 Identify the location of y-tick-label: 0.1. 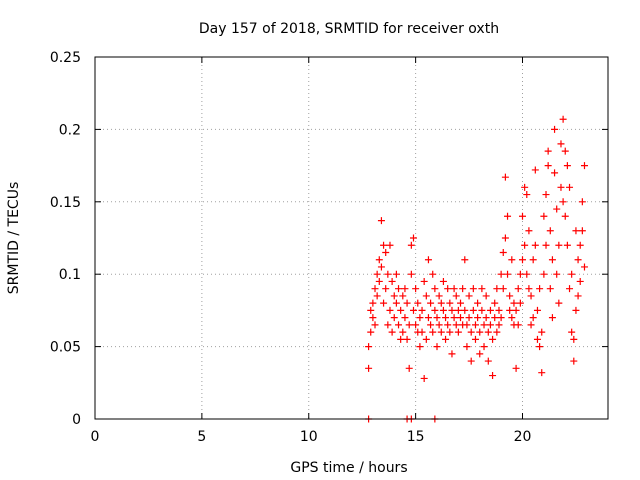
(70, 275).